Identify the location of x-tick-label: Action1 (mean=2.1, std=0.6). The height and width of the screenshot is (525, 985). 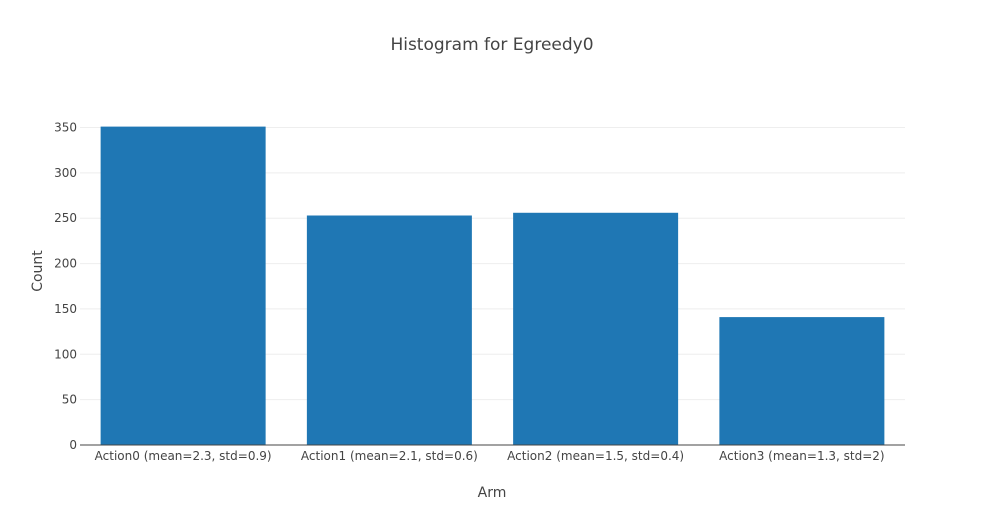
(389, 456).